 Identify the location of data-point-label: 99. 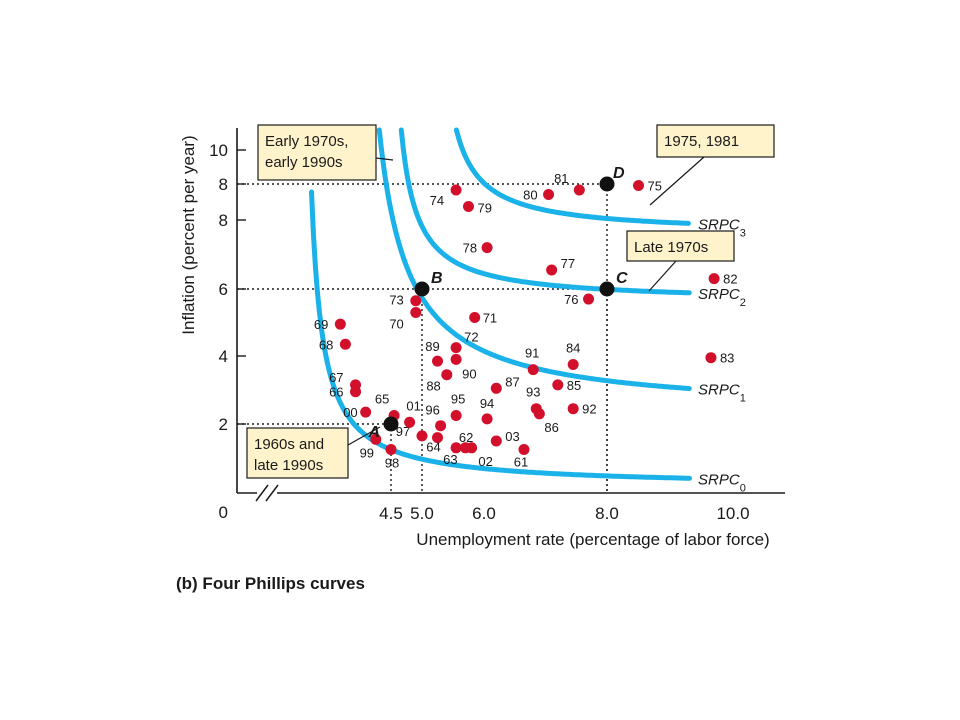
(367, 452).